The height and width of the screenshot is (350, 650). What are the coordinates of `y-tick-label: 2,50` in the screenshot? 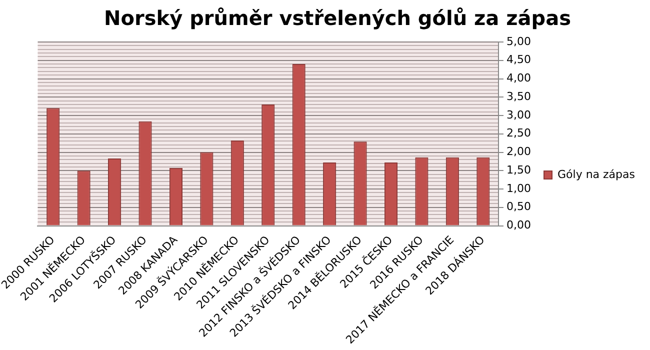 It's located at (519, 133).